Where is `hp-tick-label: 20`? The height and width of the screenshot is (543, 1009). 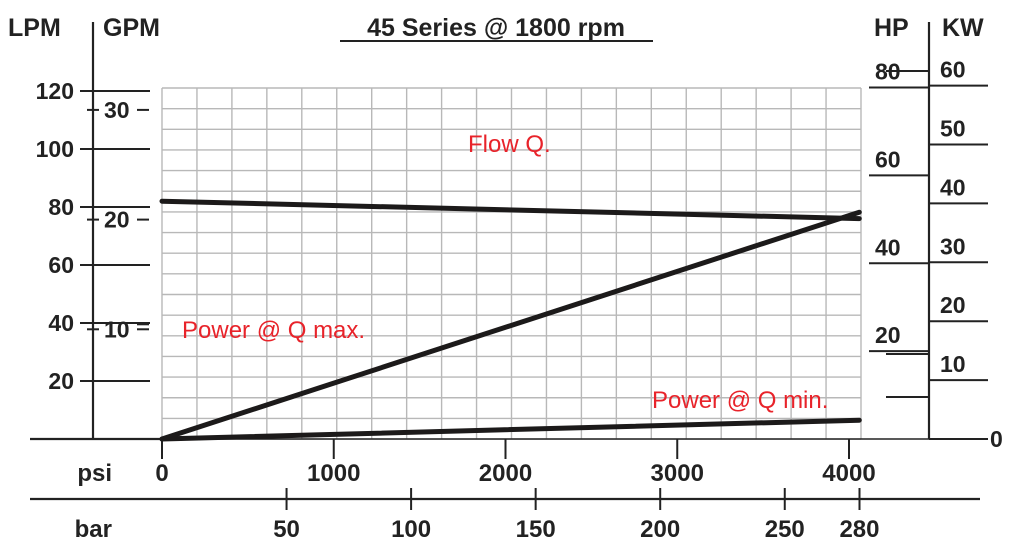
hp-tick-label: 20 is located at coordinates (888, 335).